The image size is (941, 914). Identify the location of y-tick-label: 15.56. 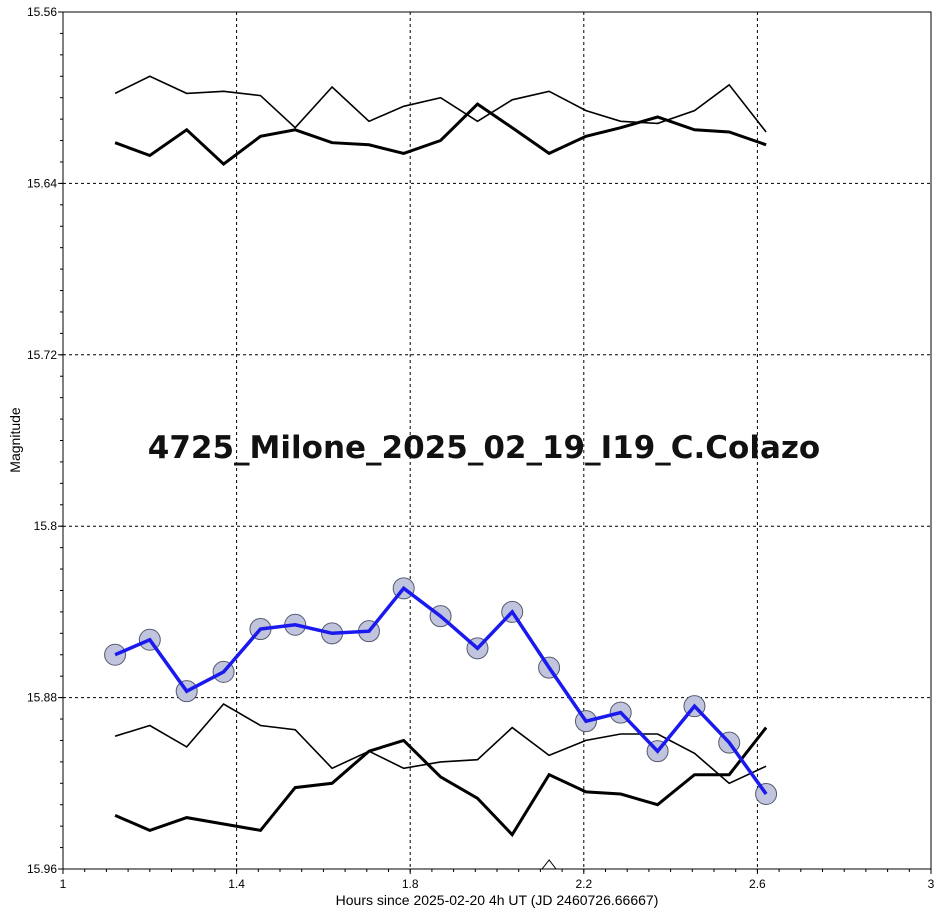
(42, 12).